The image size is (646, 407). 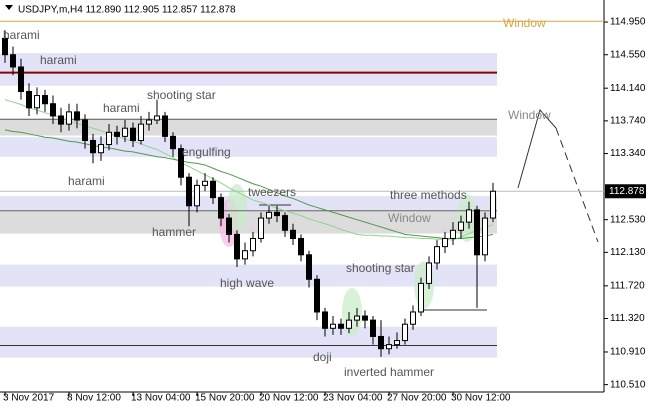 What do you see at coordinates (29, 398) in the screenshot?
I see `x-tick-label: 3 Nov 2017` at bounding box center [29, 398].